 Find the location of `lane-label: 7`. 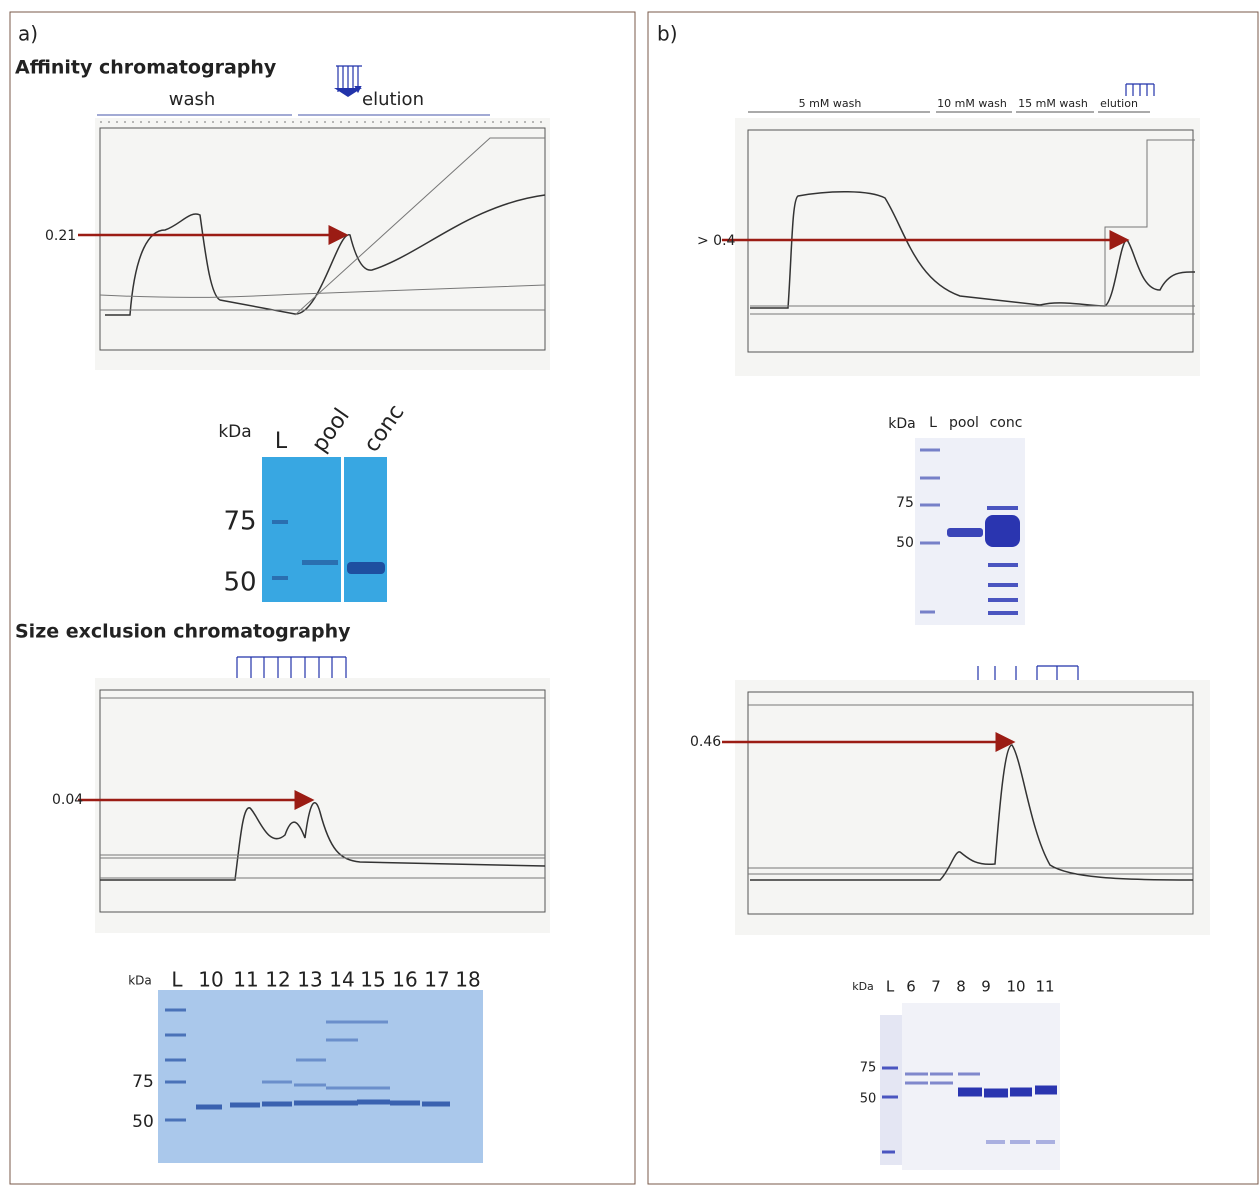

lane-label: 7 is located at coordinates (936, 987).